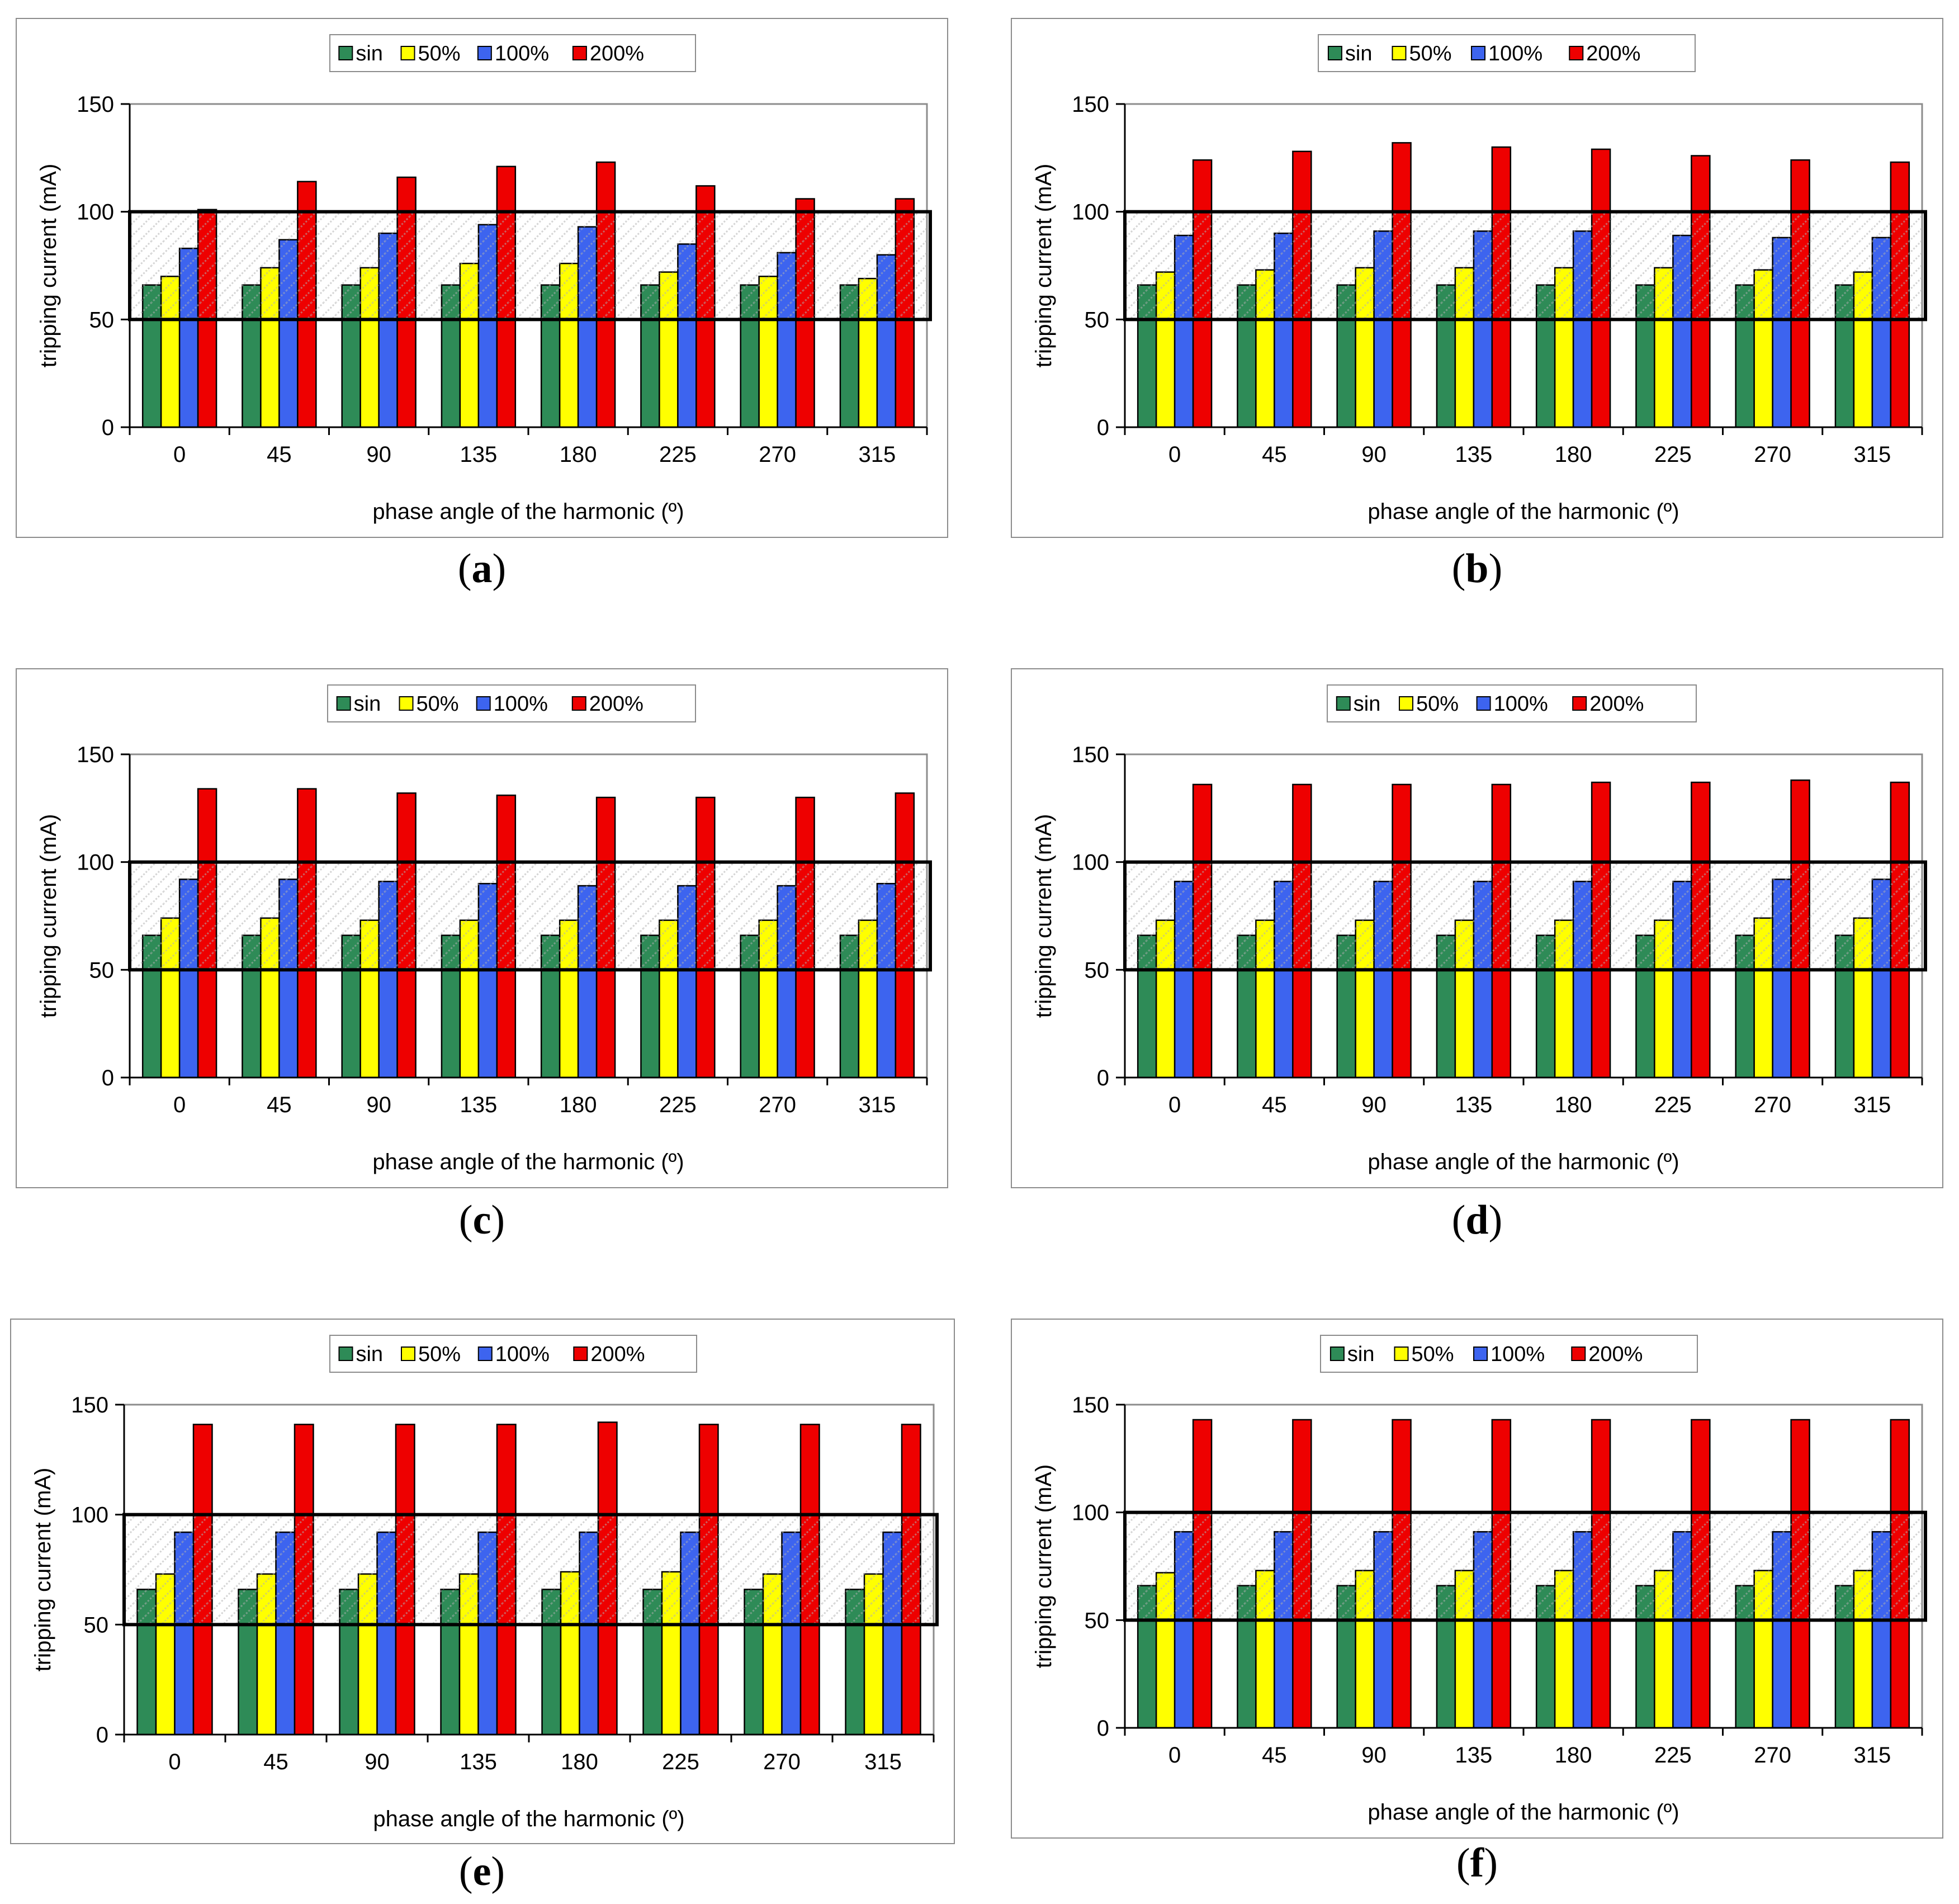 This screenshot has height=1904, width=1959. I want to click on y-tick-label-a-50: 50, so click(102, 320).